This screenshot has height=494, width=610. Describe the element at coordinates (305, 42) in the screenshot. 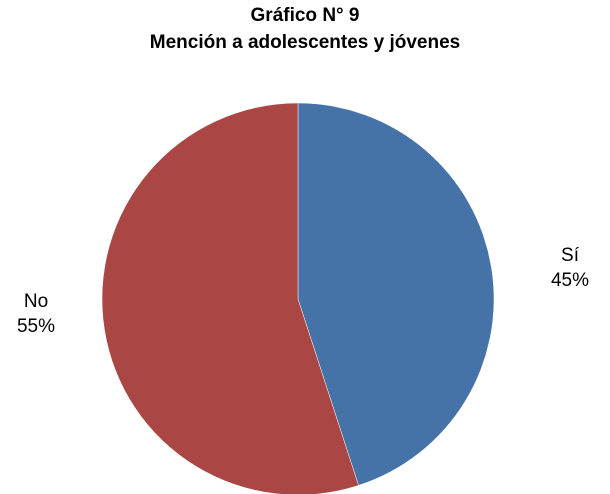

I see `chart-subtitle: Mención a adolescentes y jóvenes` at that location.